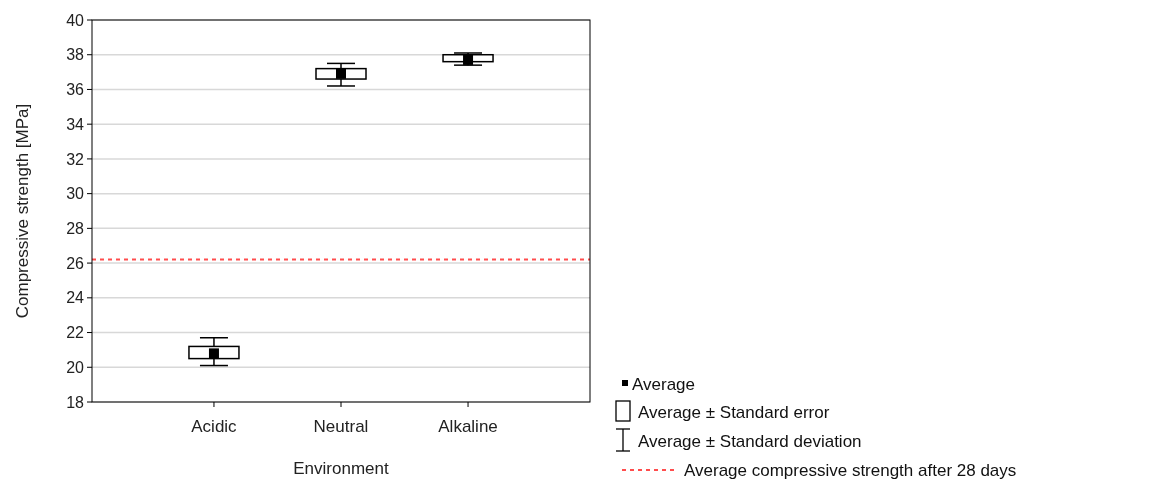 The height and width of the screenshot is (487, 1161). What do you see at coordinates (75, 298) in the screenshot?
I see `y-tick-label: 24` at bounding box center [75, 298].